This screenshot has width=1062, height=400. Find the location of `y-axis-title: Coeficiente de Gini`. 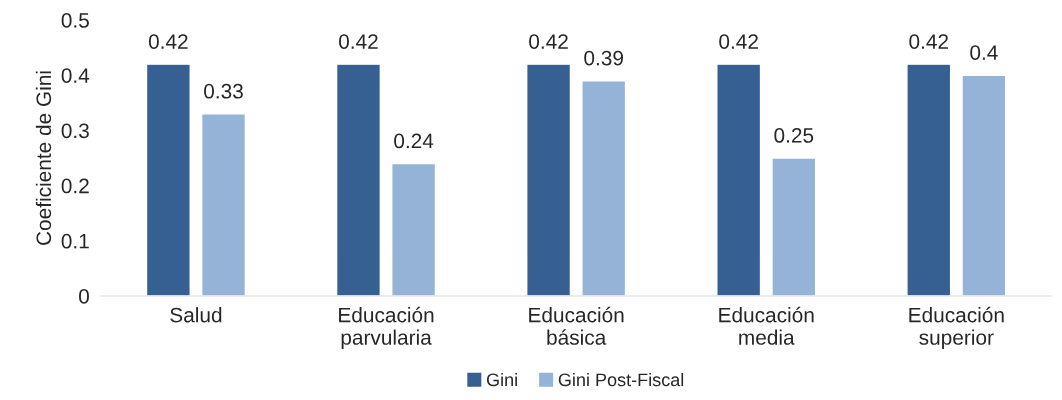

y-axis-title: Coeficiente de Gini is located at coordinates (43, 158).